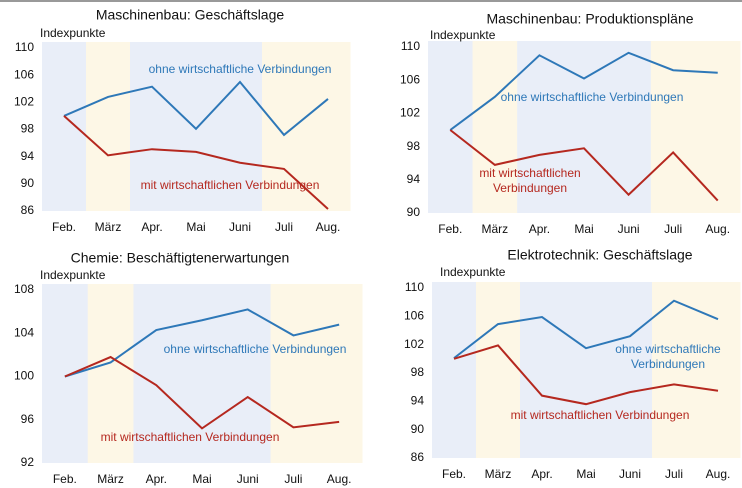 The width and height of the screenshot is (742, 488). I want to click on chart-title: Chemie: Beschäftigtenerwartungen, so click(180, 258).